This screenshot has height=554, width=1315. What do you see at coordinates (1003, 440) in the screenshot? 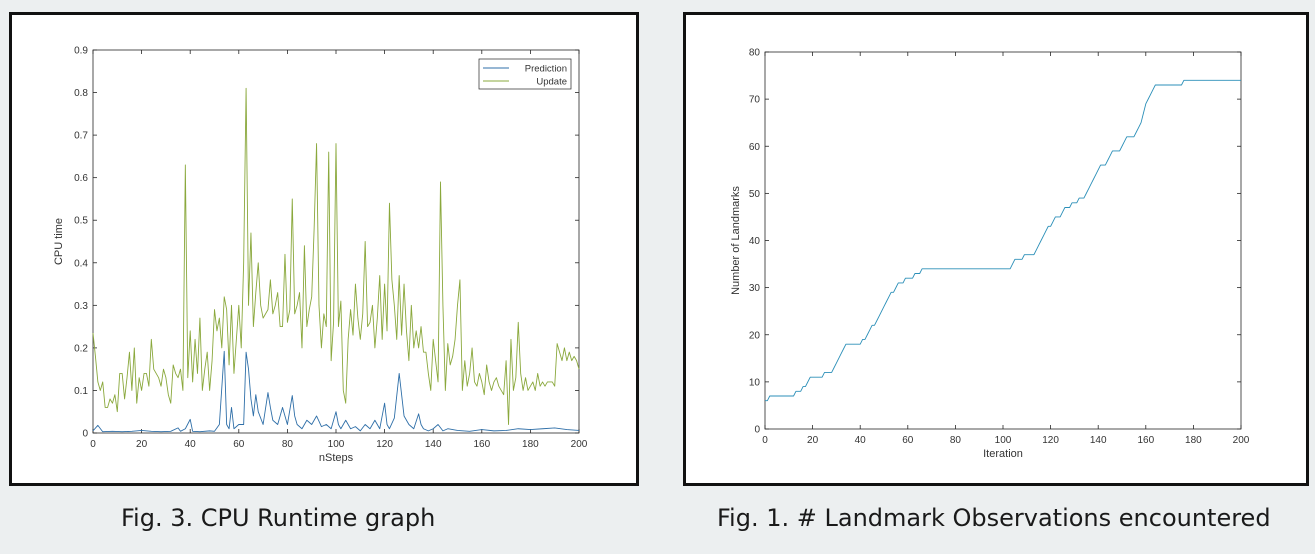
I see `chart1-x-tick-label: 100` at bounding box center [1003, 440].